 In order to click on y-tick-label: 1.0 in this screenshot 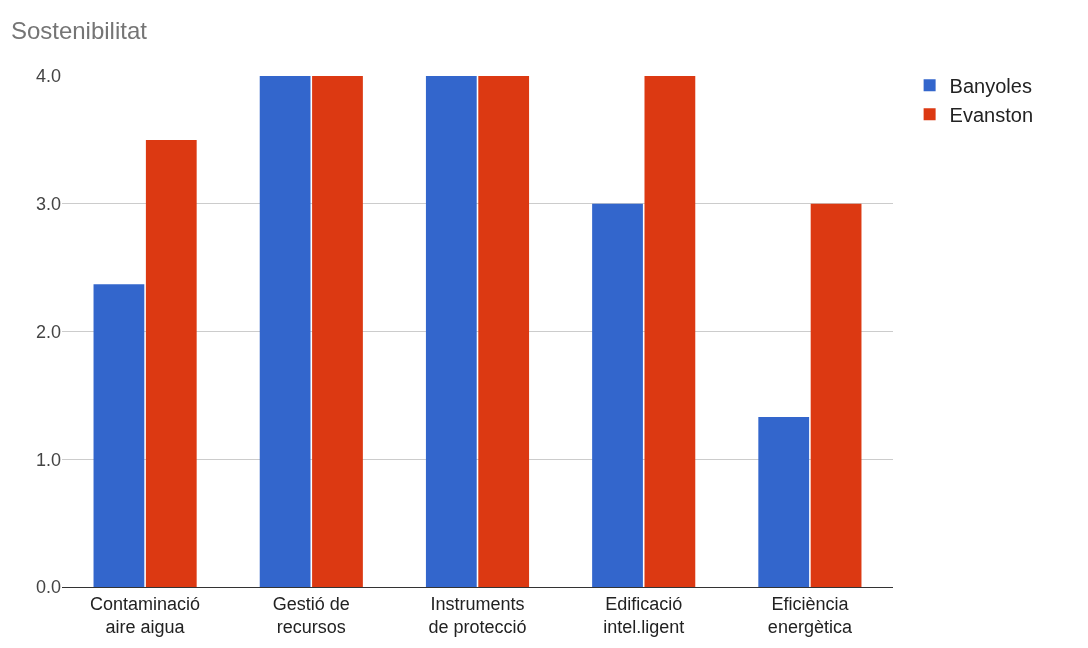, I will do `click(48, 459)`.